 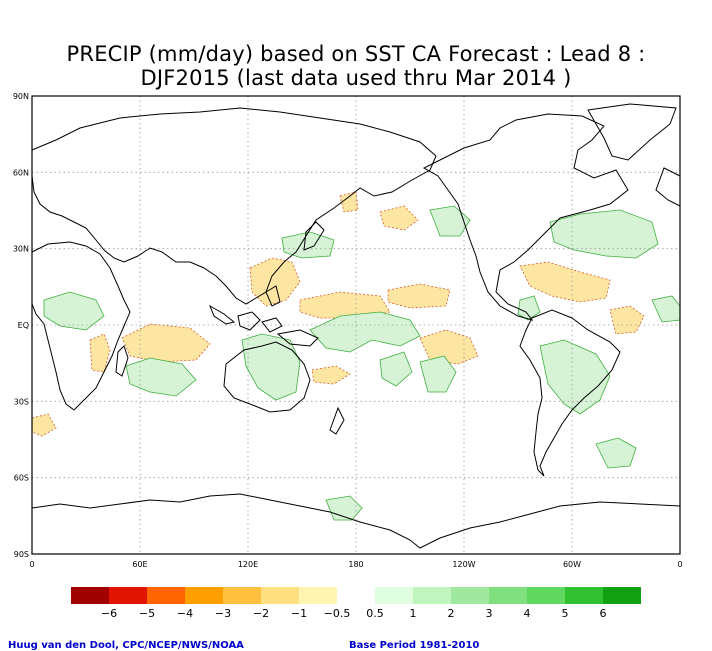 I want to click on colorbar-labels: −6 −5 −4 −3 −2 −1 −0.5 0.5 1 2 3 4 5 6, so click(x=354, y=613).